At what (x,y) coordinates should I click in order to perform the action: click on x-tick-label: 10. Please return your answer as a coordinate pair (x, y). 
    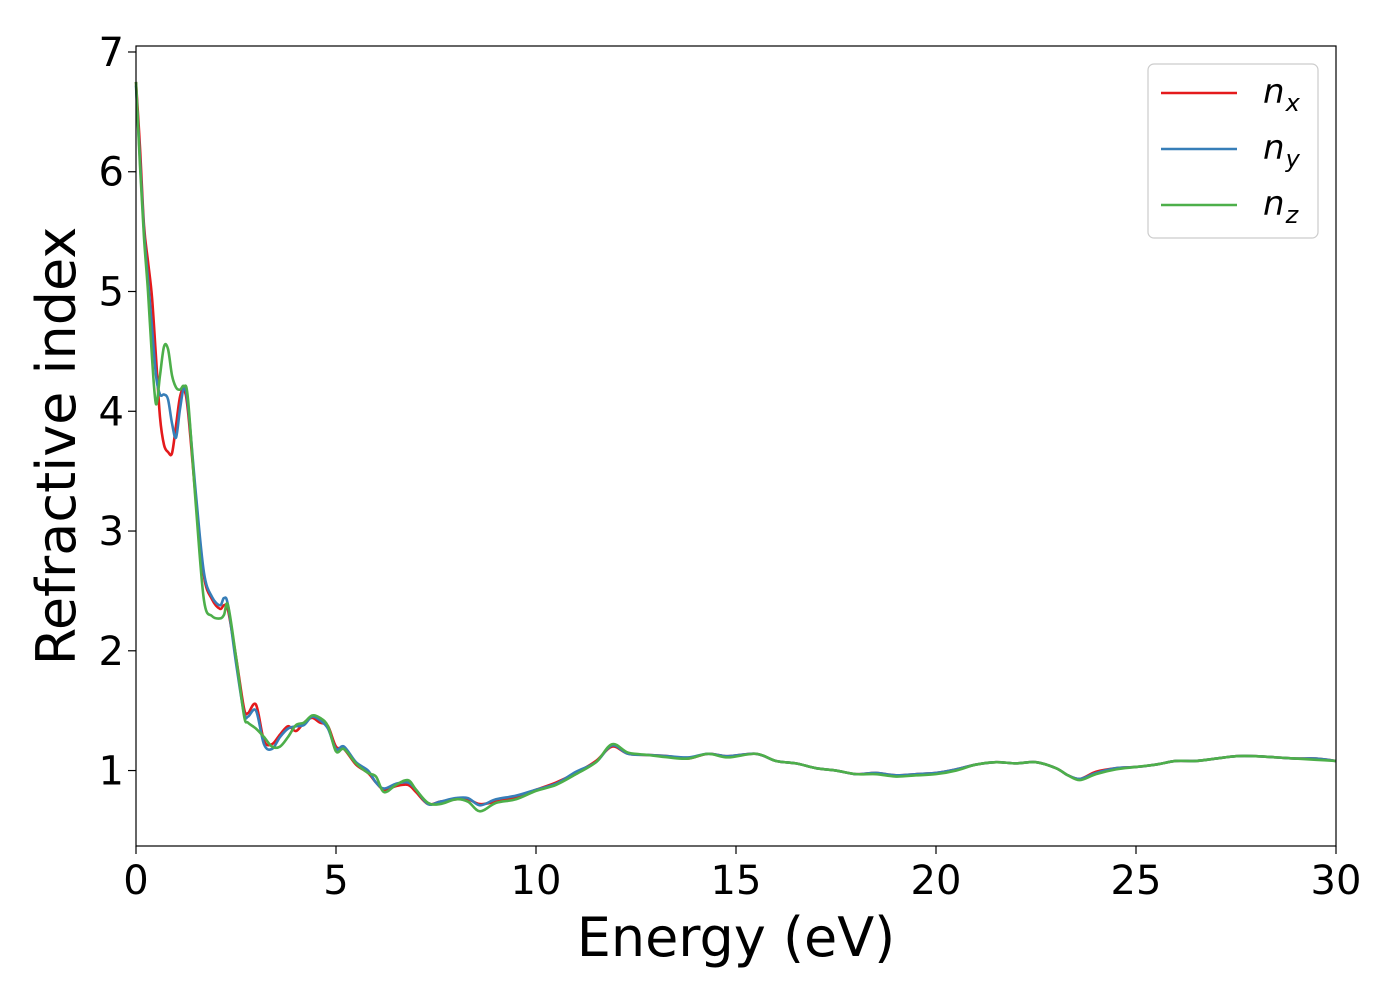
    Looking at the image, I should click on (536, 881).